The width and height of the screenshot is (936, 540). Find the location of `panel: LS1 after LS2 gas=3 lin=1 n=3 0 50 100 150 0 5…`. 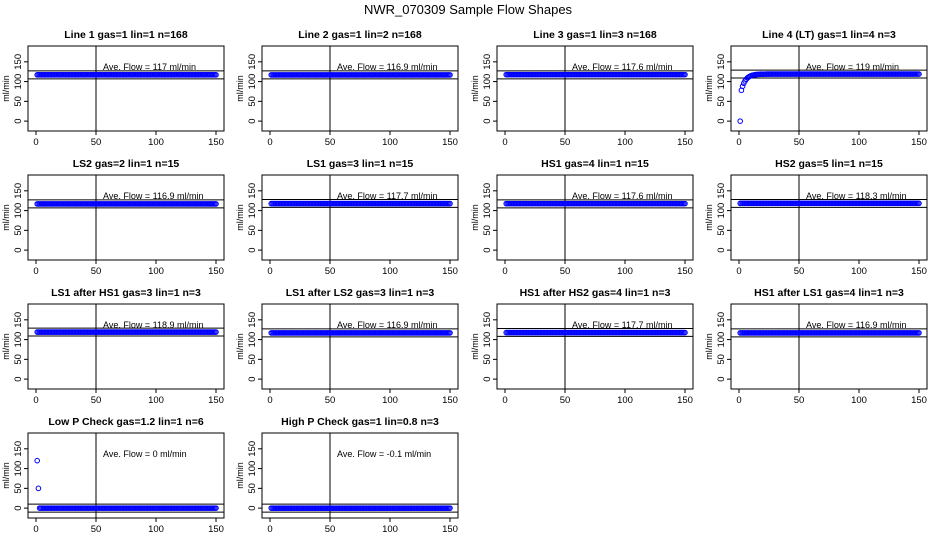

panel: LS1 after LS2 gas=3 lin=1 n=3 0 50 100 150 0 5… is located at coordinates (347, 346).